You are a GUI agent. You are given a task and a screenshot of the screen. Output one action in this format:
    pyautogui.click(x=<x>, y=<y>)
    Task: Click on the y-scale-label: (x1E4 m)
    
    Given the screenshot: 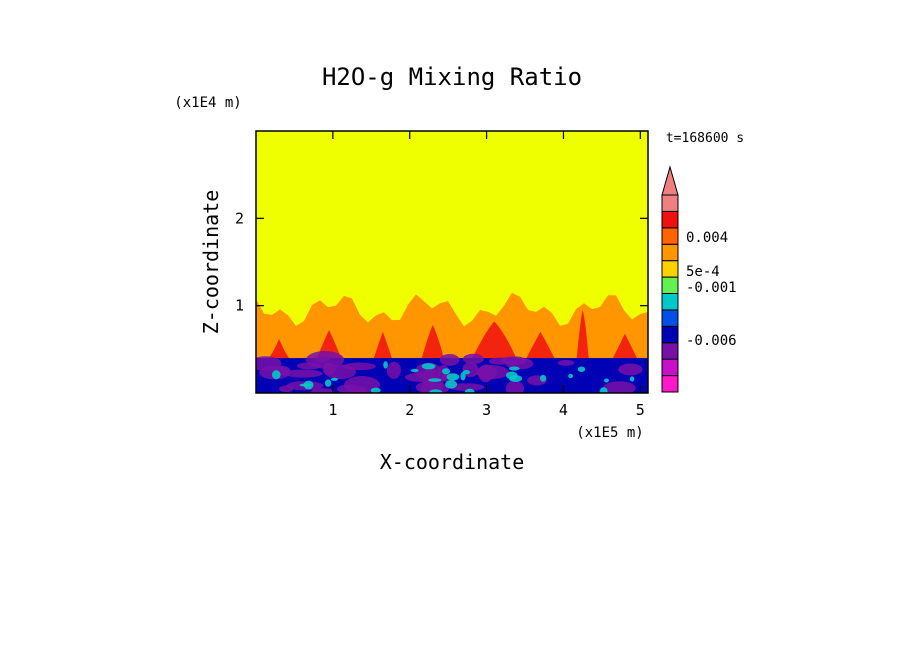 What is the action you would take?
    pyautogui.click(x=207, y=103)
    